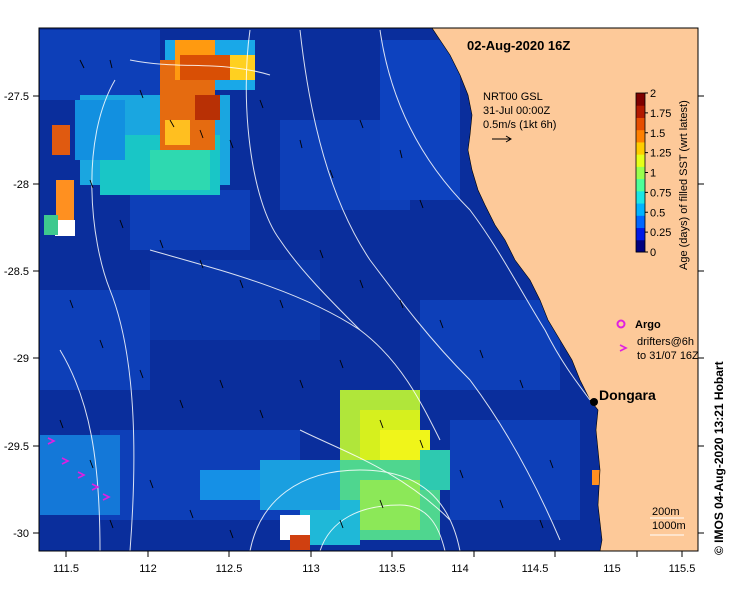  What do you see at coordinates (16, 447) in the screenshot?
I see `lat-tick-label: -29.5` at bounding box center [16, 447].